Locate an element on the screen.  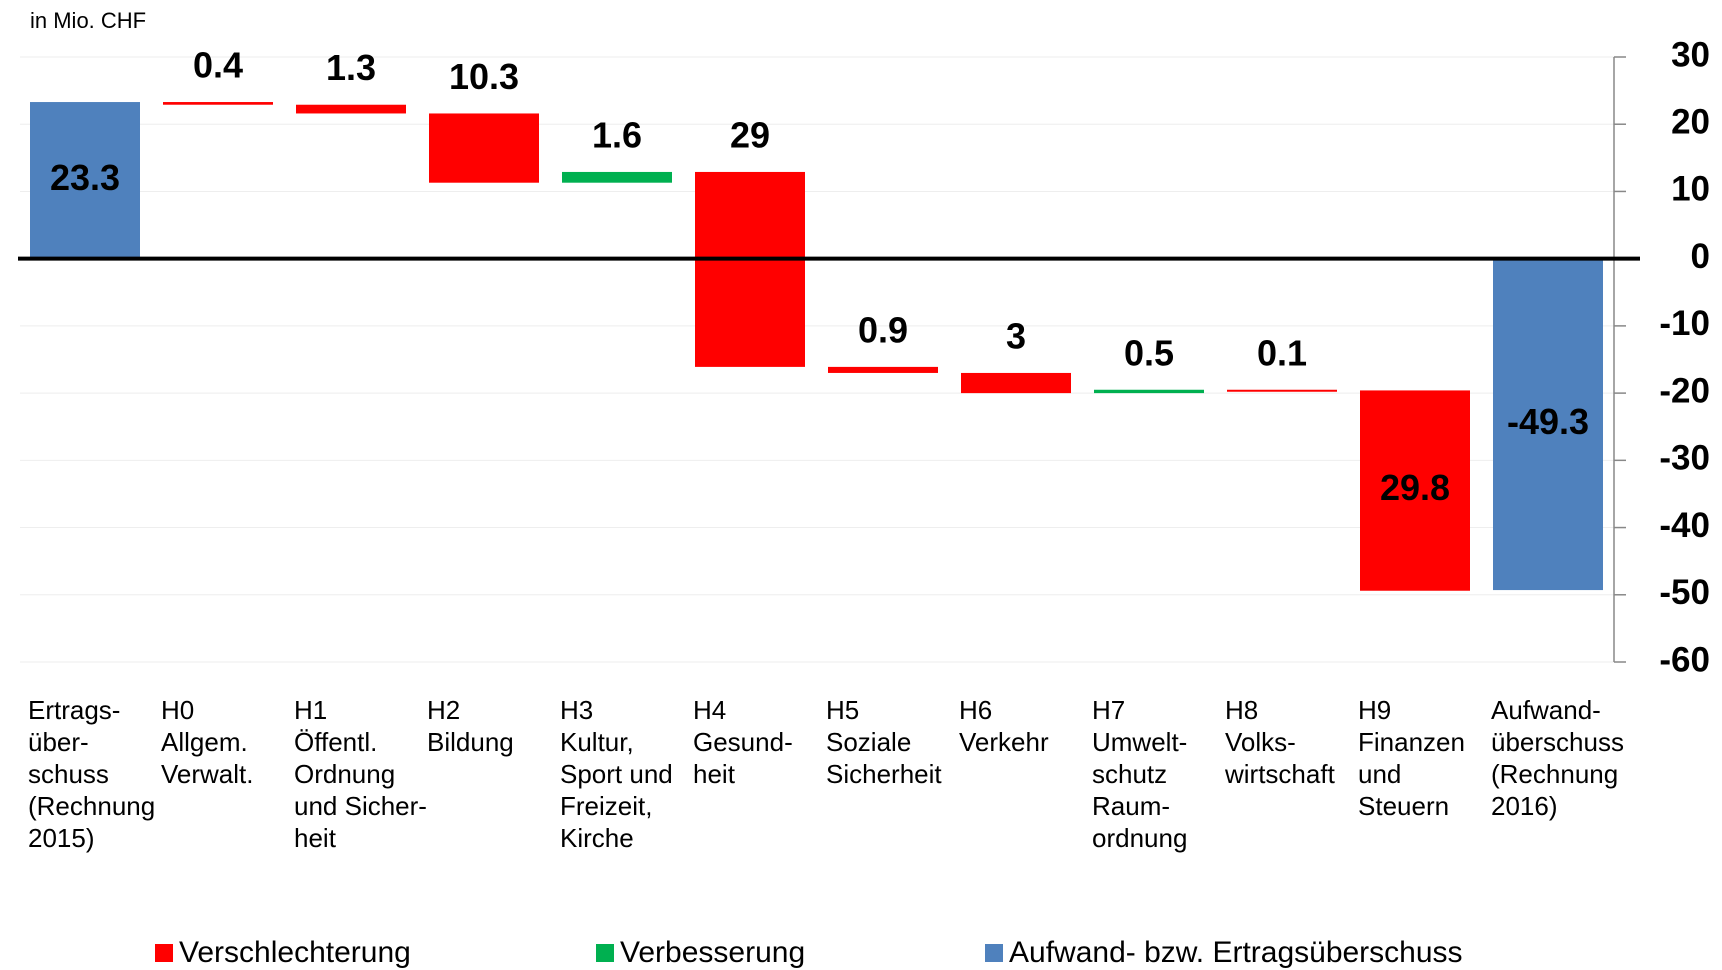
y-tick-label: -20 is located at coordinates (1684, 390).